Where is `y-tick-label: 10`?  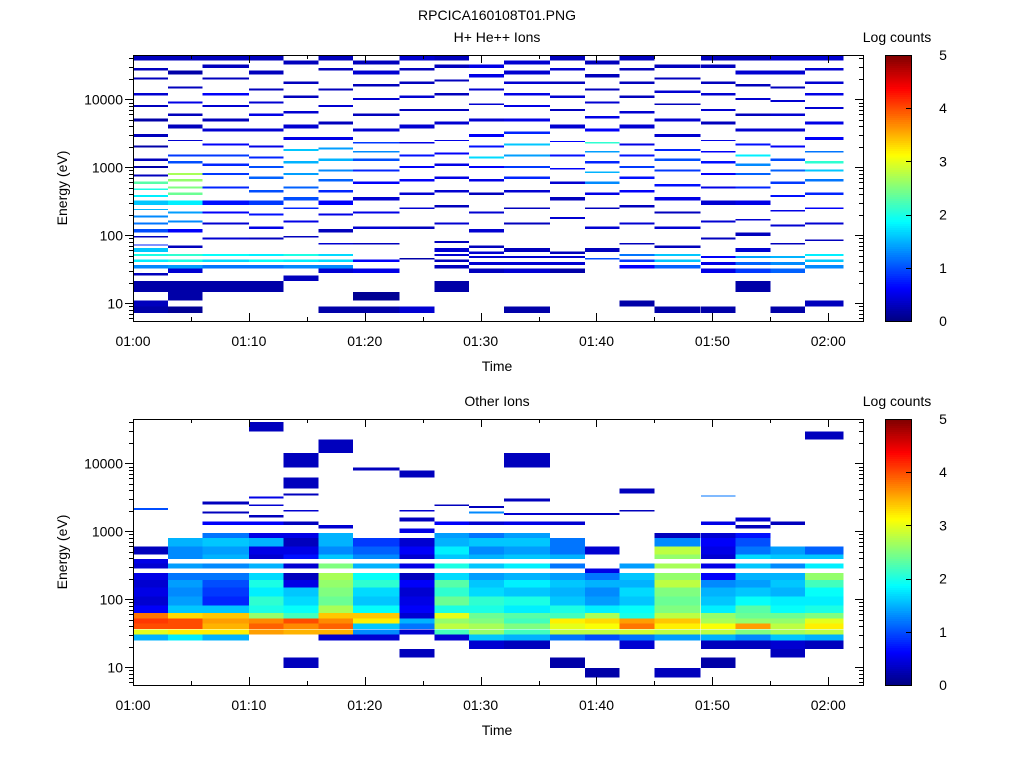 y-tick-label: 10 is located at coordinates (115, 303).